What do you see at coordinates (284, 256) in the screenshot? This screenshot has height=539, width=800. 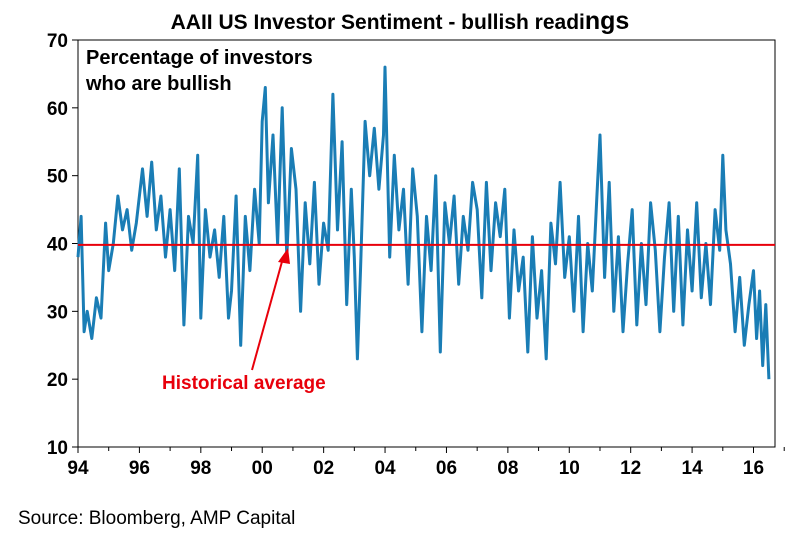 I see `arrow-head-icon` at bounding box center [284, 256].